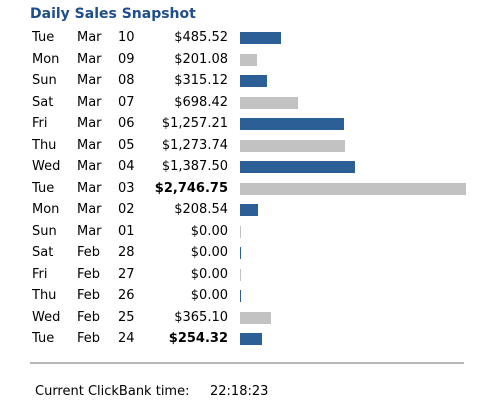  Describe the element at coordinates (201, 37) in the screenshot. I see `amount: $485.52` at that location.